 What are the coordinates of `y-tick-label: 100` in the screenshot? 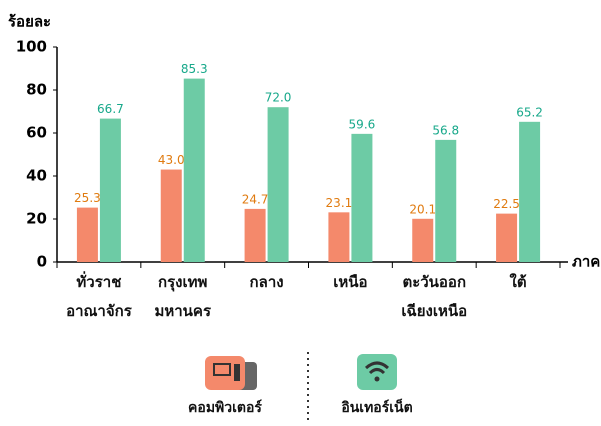 It's located at (31, 47).